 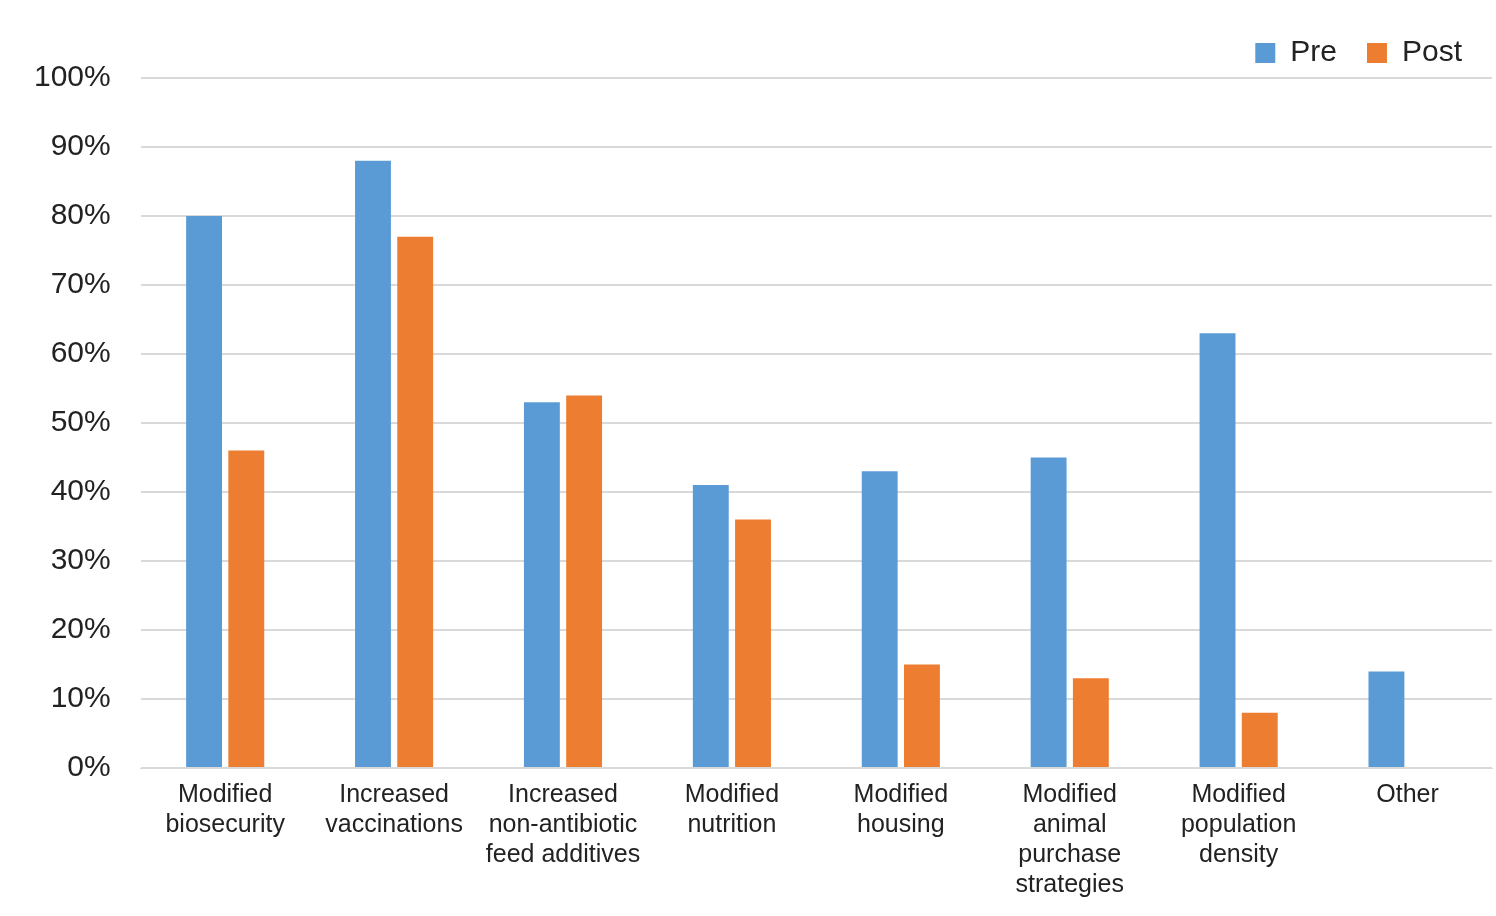 What do you see at coordinates (80, 421) in the screenshot?
I see `y-tick-label: 50%` at bounding box center [80, 421].